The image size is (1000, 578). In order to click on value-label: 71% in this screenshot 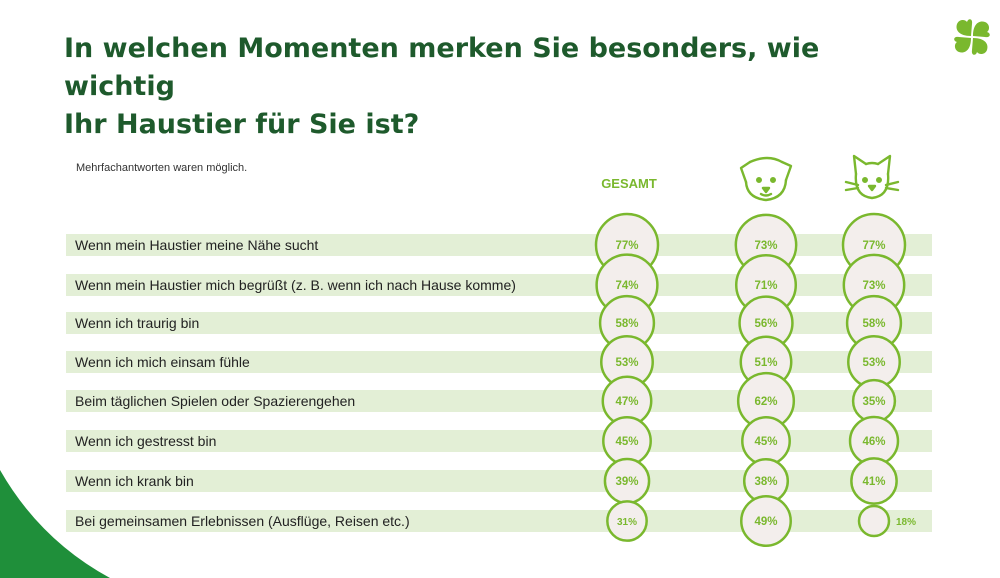, I will do `click(765, 286)`.